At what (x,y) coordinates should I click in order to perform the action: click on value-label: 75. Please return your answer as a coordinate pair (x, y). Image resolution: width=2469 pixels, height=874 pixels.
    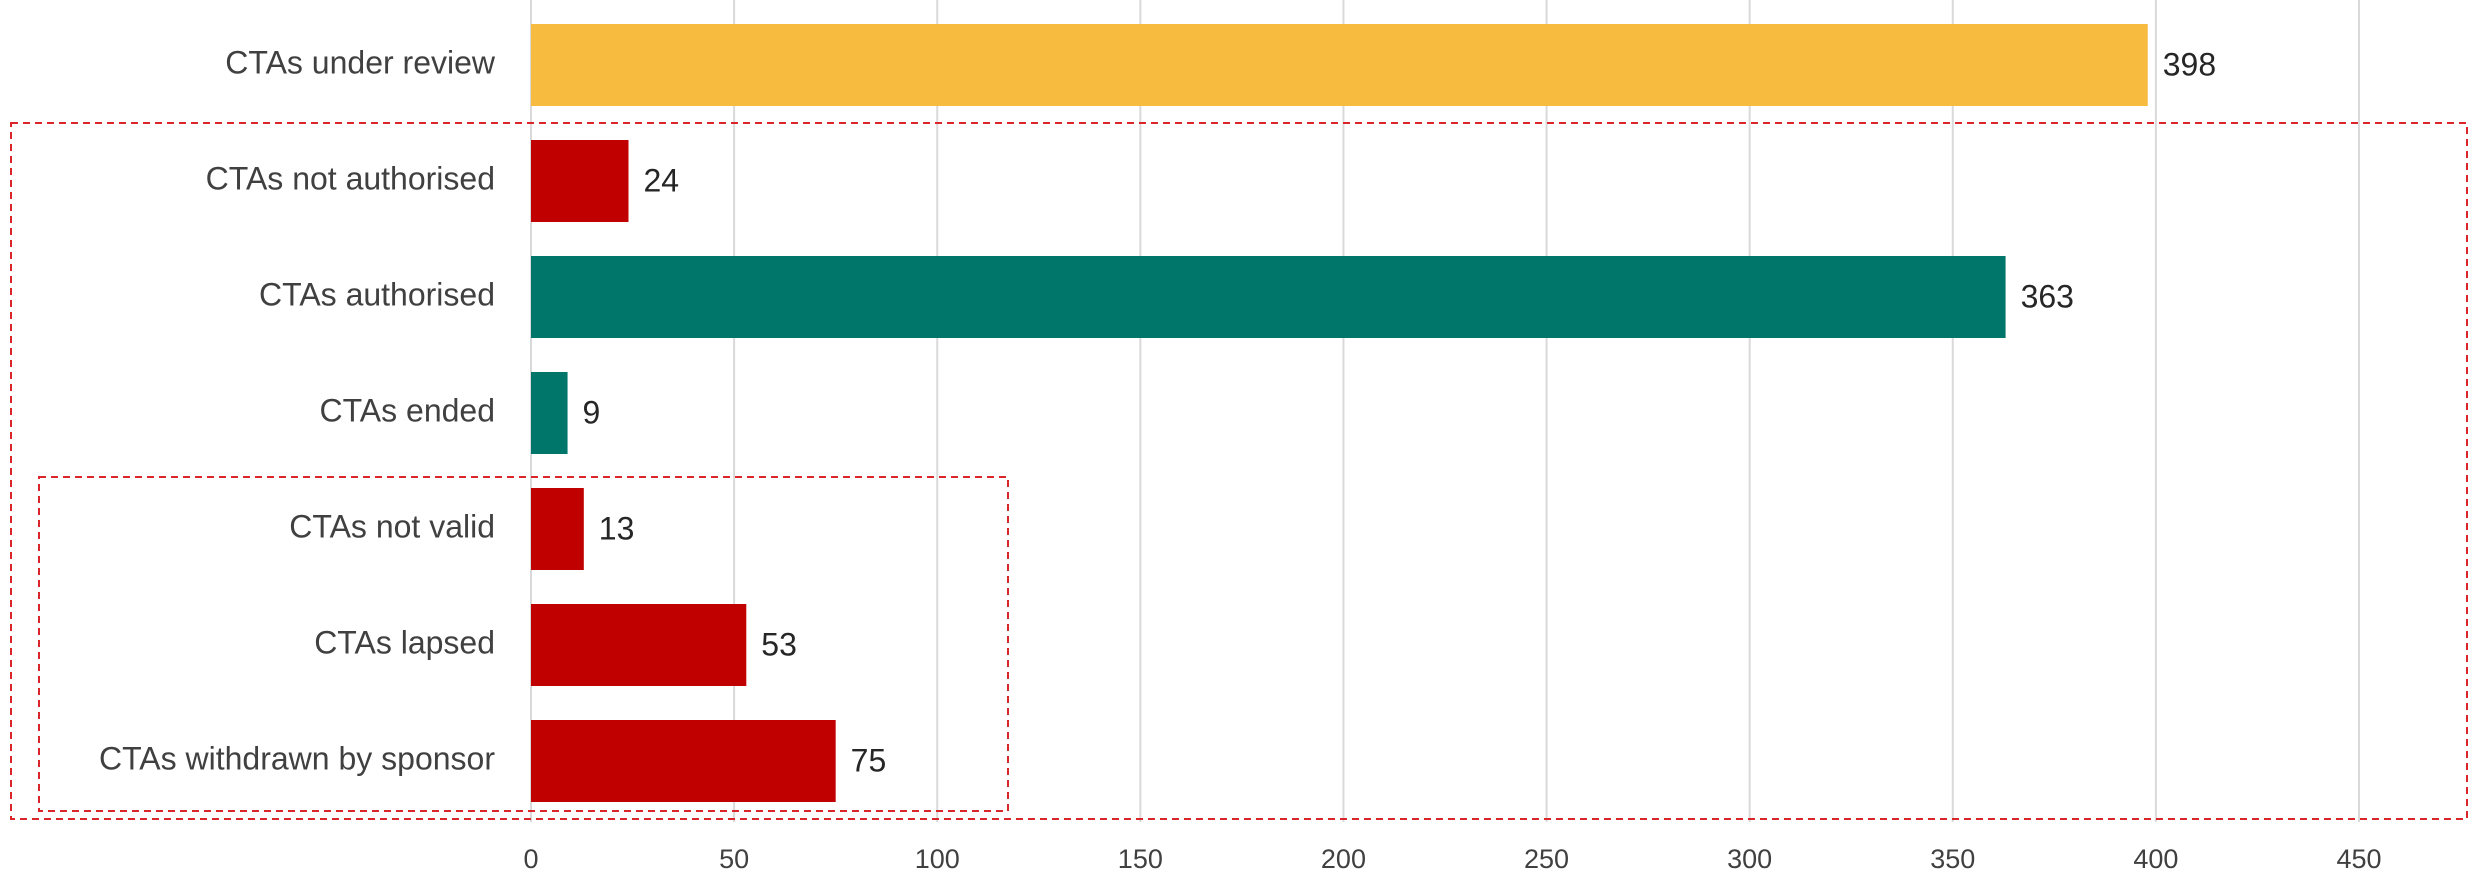
    Looking at the image, I should click on (869, 760).